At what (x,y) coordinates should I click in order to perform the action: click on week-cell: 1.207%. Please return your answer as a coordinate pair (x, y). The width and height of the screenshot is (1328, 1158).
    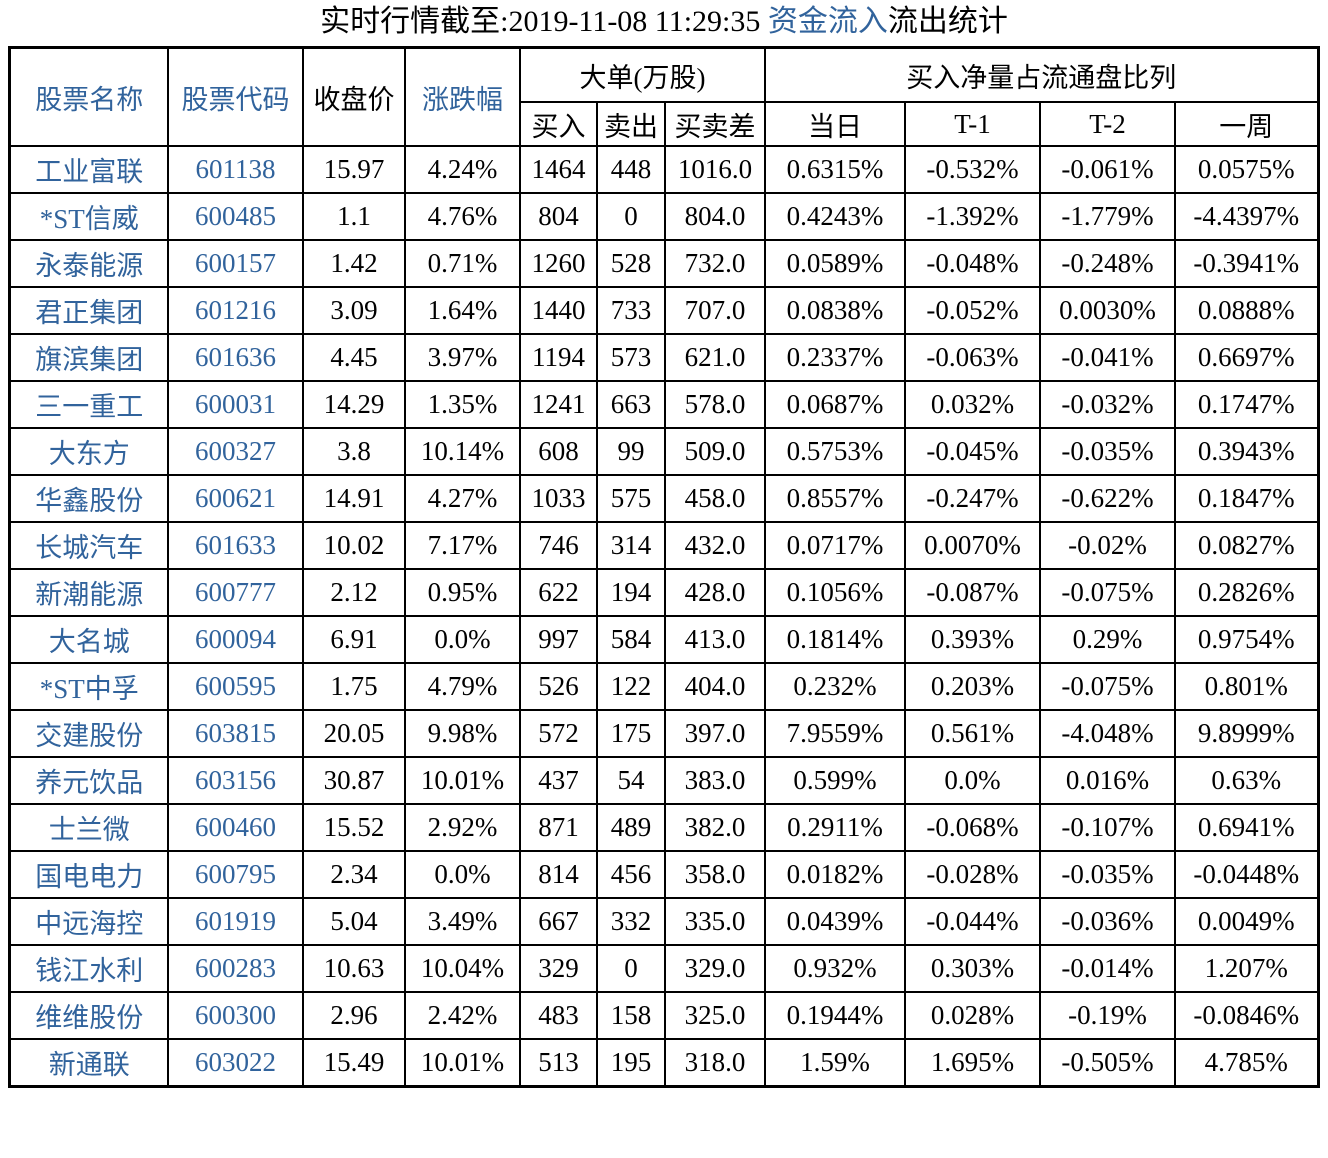
    Looking at the image, I should click on (1246, 968).